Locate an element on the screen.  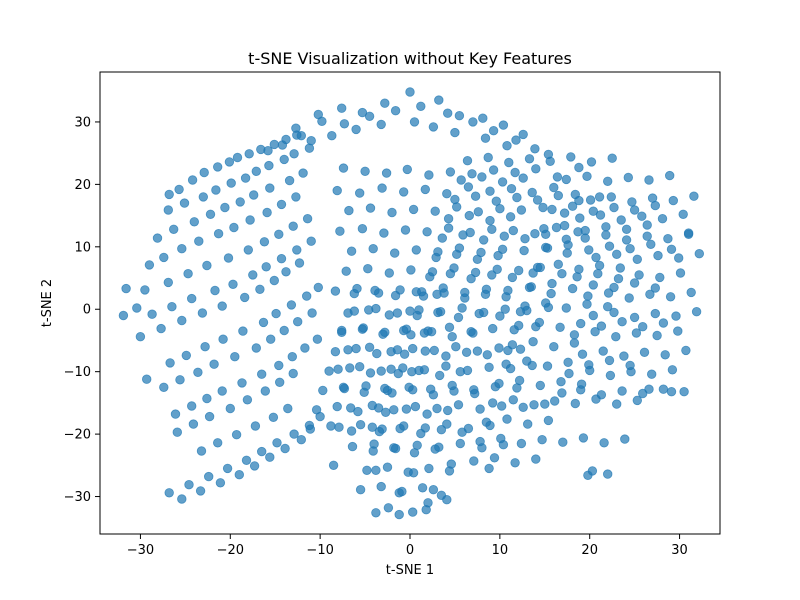
y-tick-label: 20 is located at coordinates (82, 185).